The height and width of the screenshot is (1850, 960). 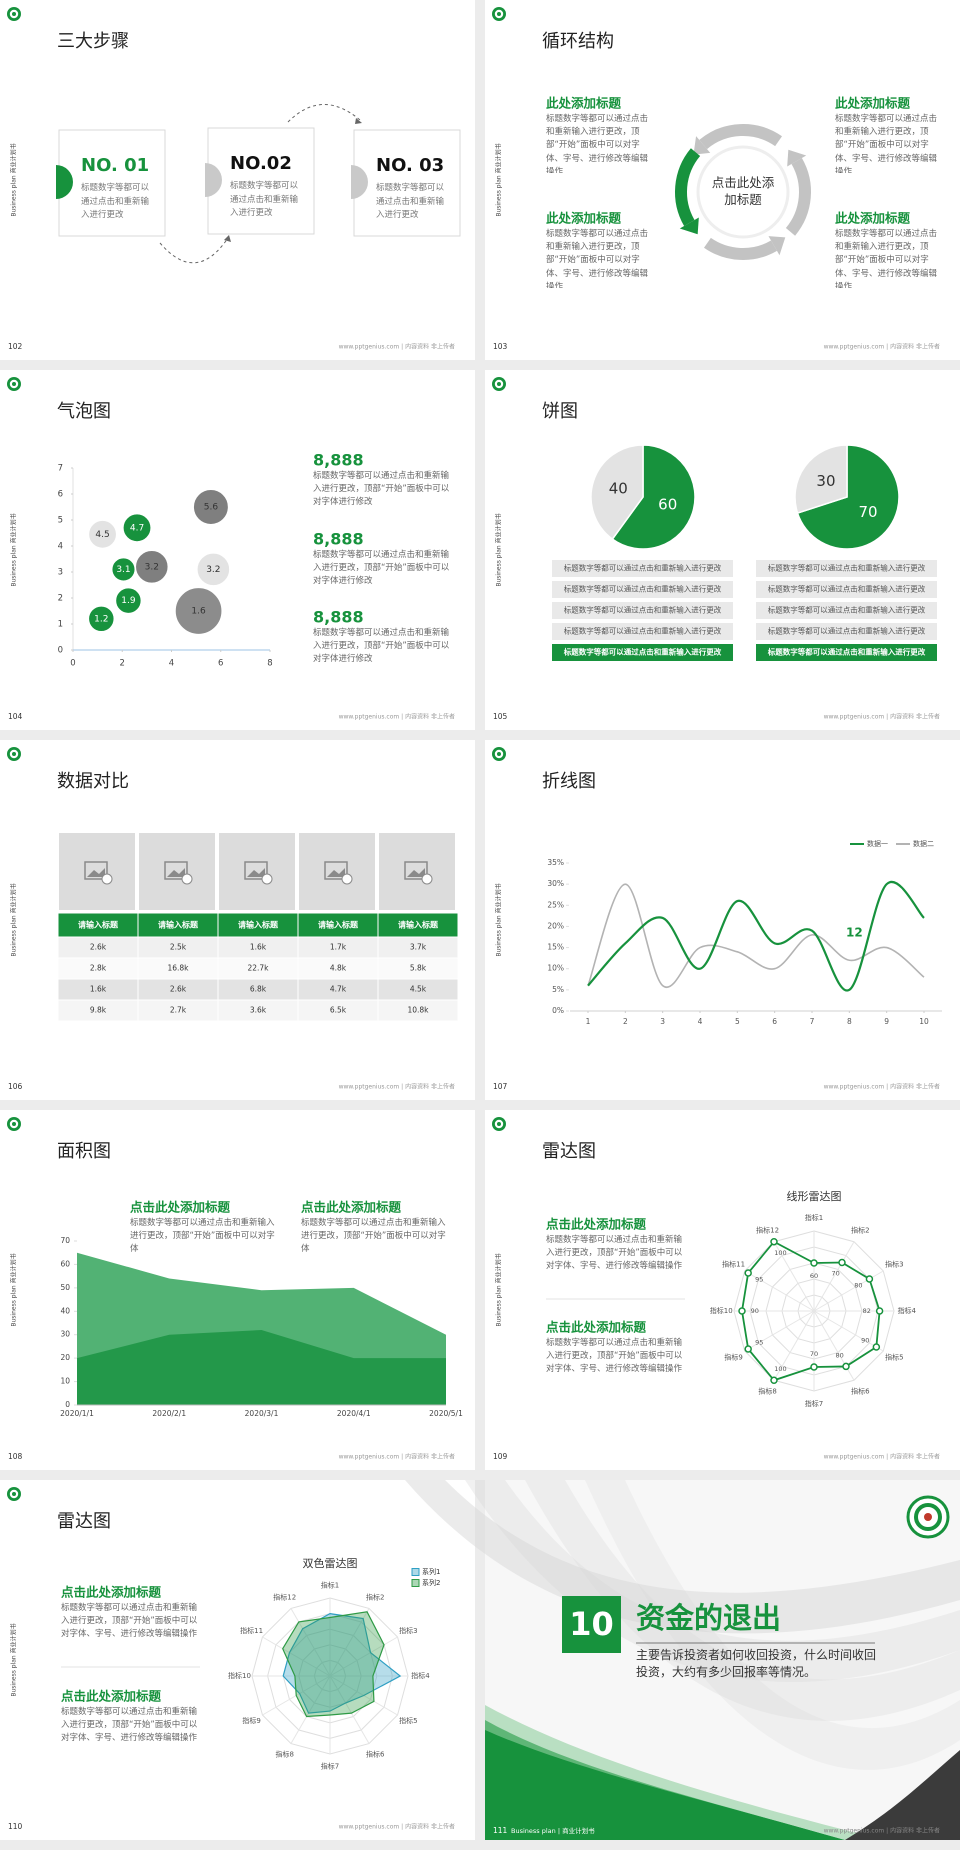 What do you see at coordinates (258, 1010) in the screenshot?
I see `table-cell-text: 3.6k` at bounding box center [258, 1010].